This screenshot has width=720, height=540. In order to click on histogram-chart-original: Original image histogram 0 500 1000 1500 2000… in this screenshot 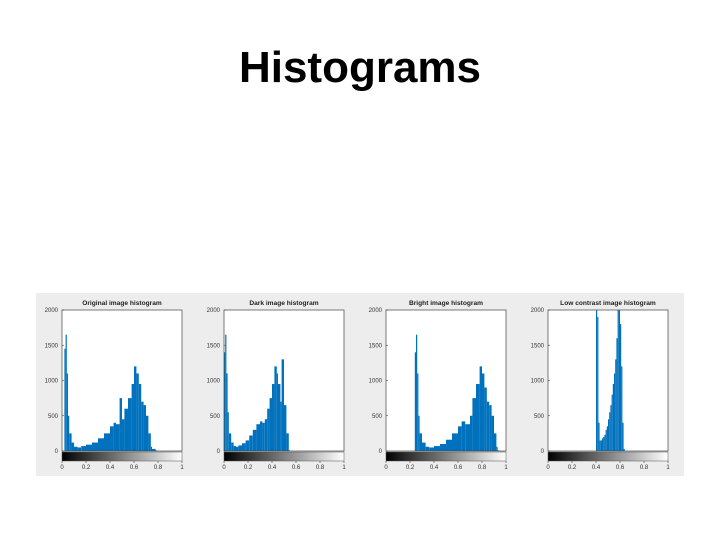, I will do `click(115, 385)`.